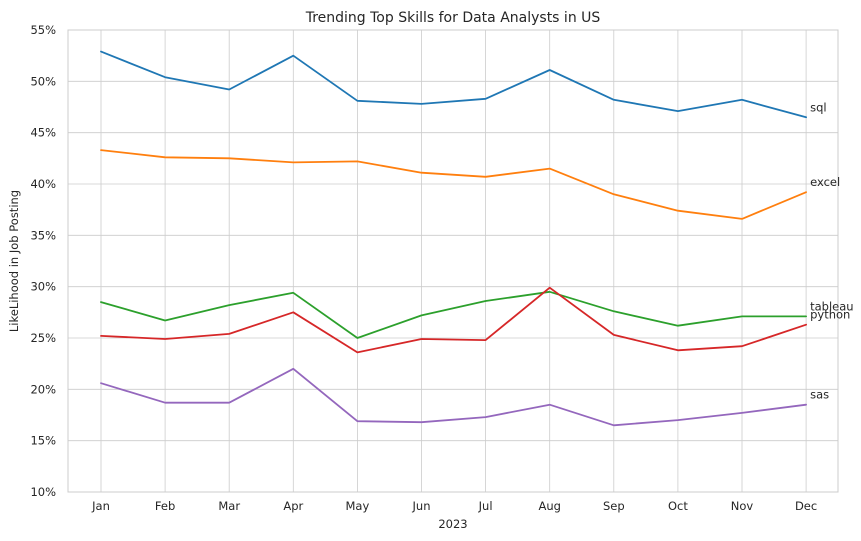 The image size is (861, 541). I want to click on series-line-python, so click(453, 320).